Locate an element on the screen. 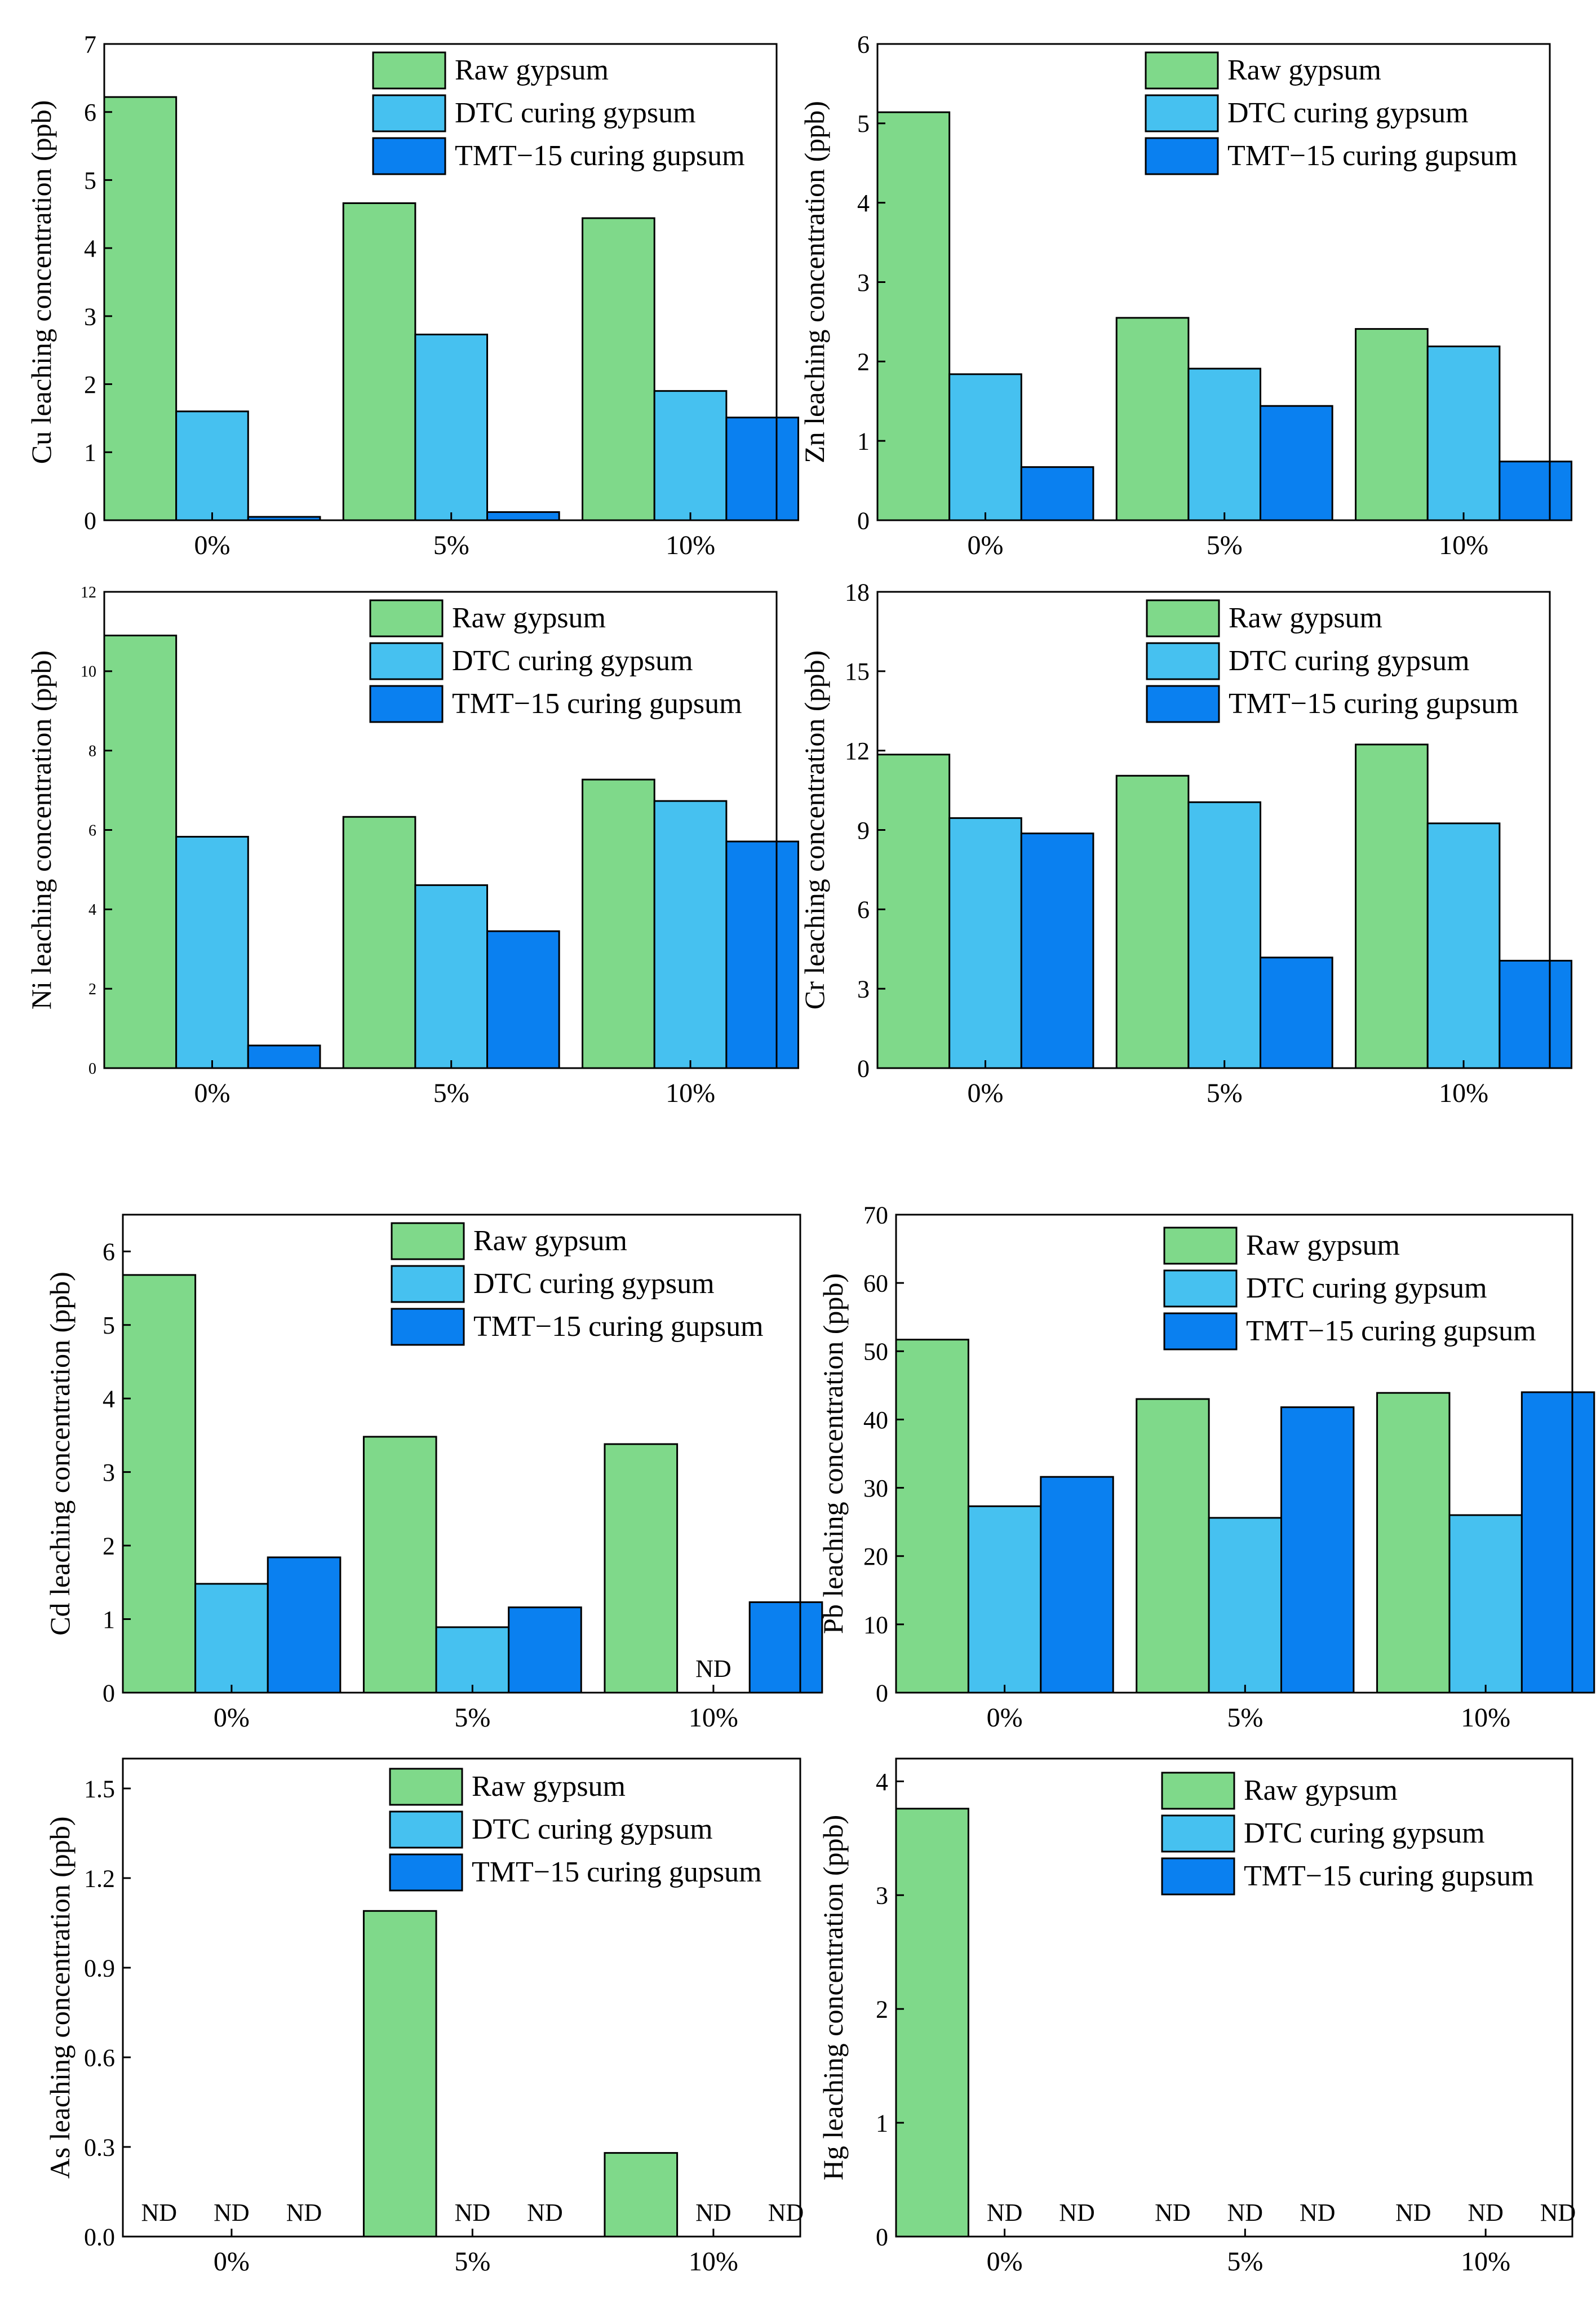 The image size is (1596, 2298). y-tick-label: 20 is located at coordinates (875, 1556).